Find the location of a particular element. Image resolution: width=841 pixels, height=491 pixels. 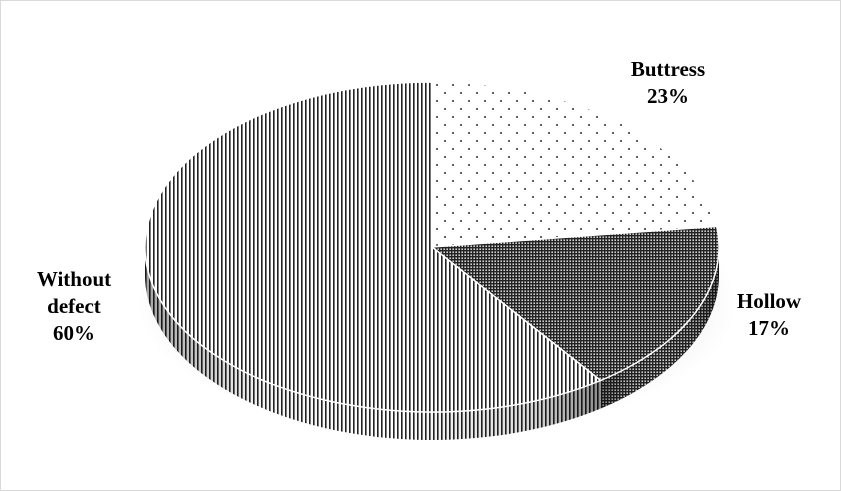

slice-name-line-2: defect is located at coordinates (74, 306).